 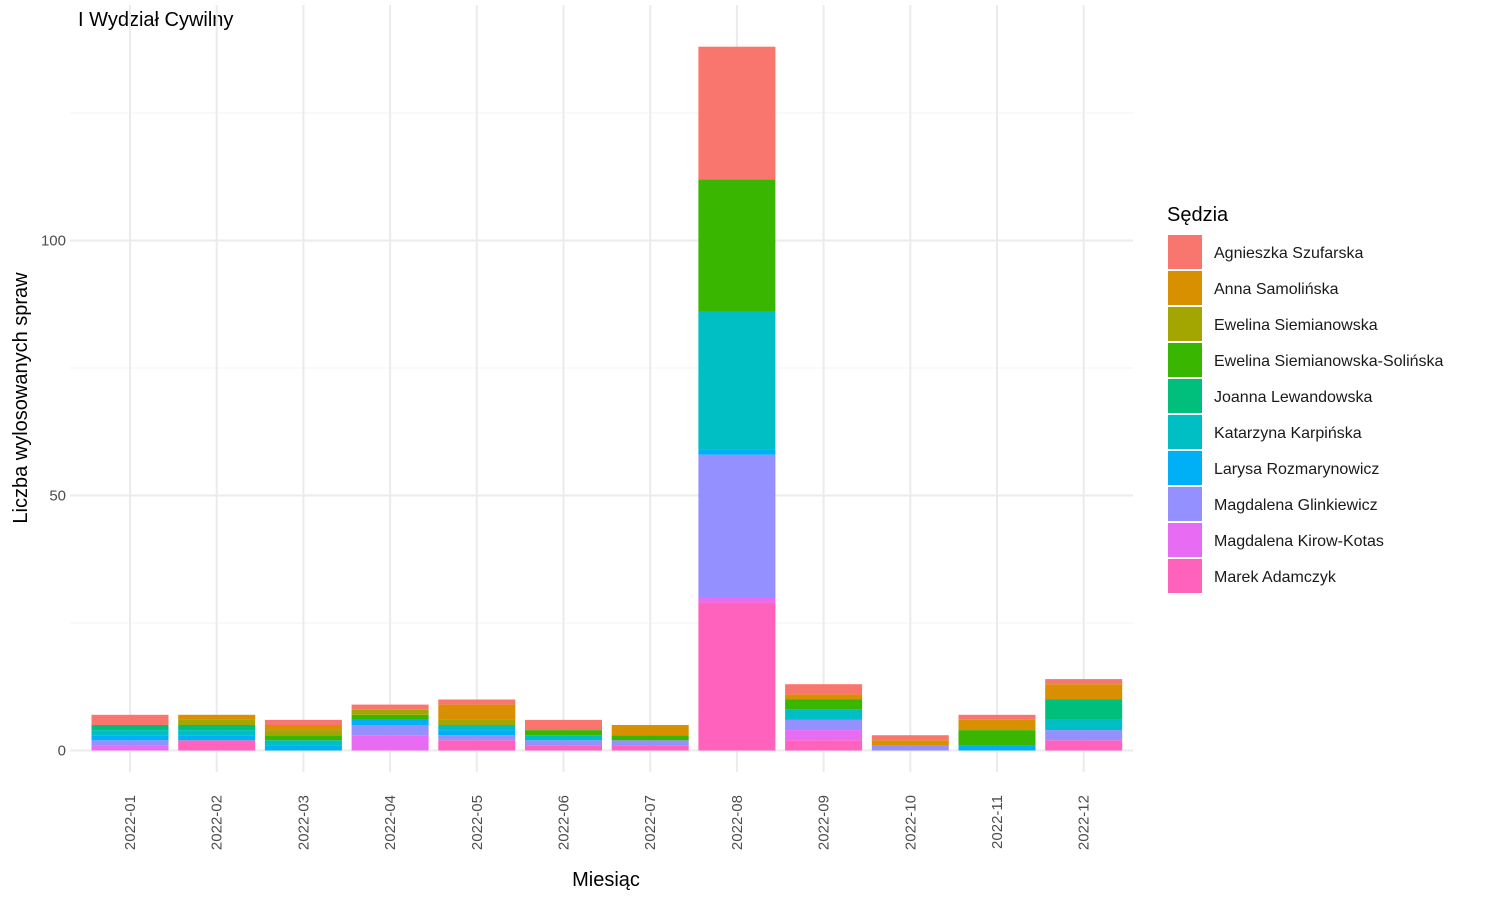 What do you see at coordinates (303, 822) in the screenshot?
I see `x-tick-label: 2022-03` at bounding box center [303, 822].